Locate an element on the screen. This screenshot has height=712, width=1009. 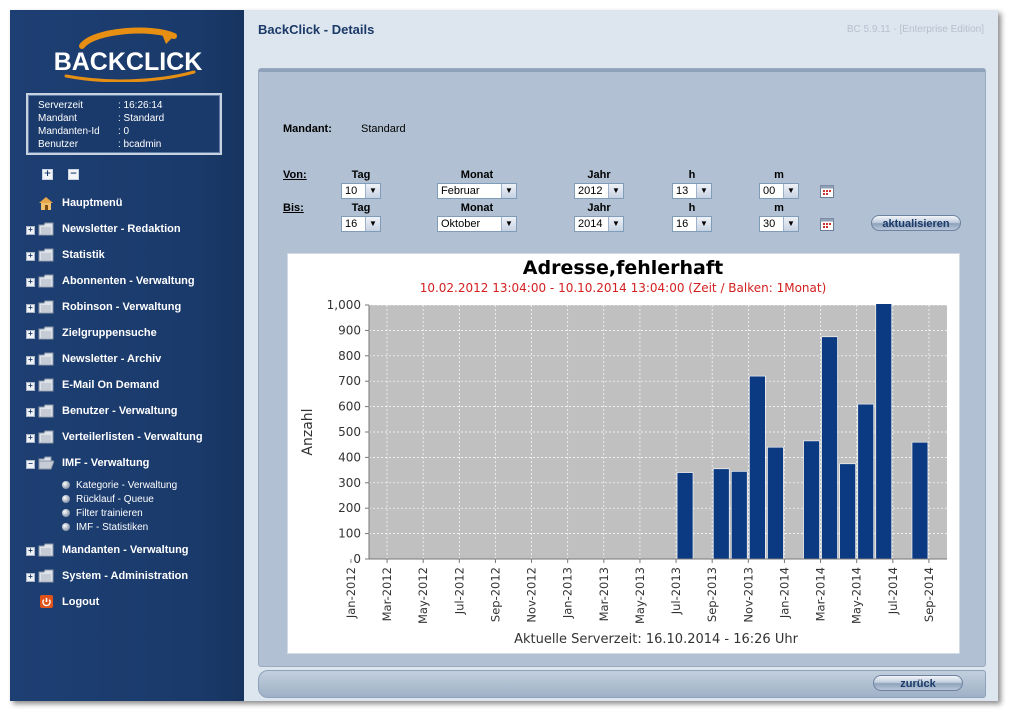
info-value: : 0 is located at coordinates (124, 131).